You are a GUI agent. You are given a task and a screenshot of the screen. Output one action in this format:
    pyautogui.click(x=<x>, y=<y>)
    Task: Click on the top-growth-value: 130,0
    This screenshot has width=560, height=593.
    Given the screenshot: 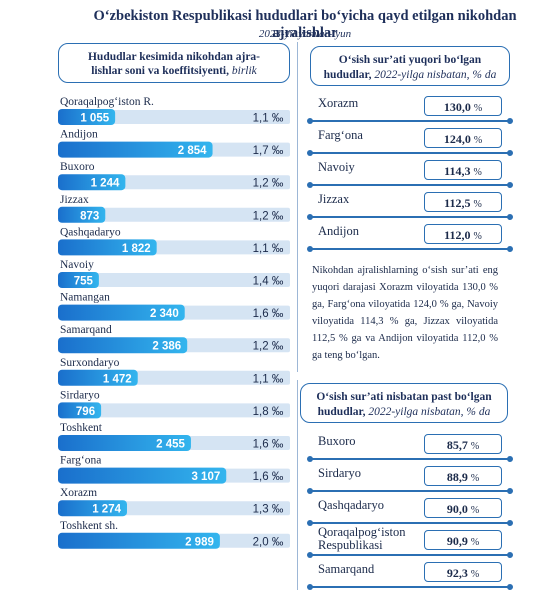 What is the action you would take?
    pyautogui.click(x=458, y=107)
    